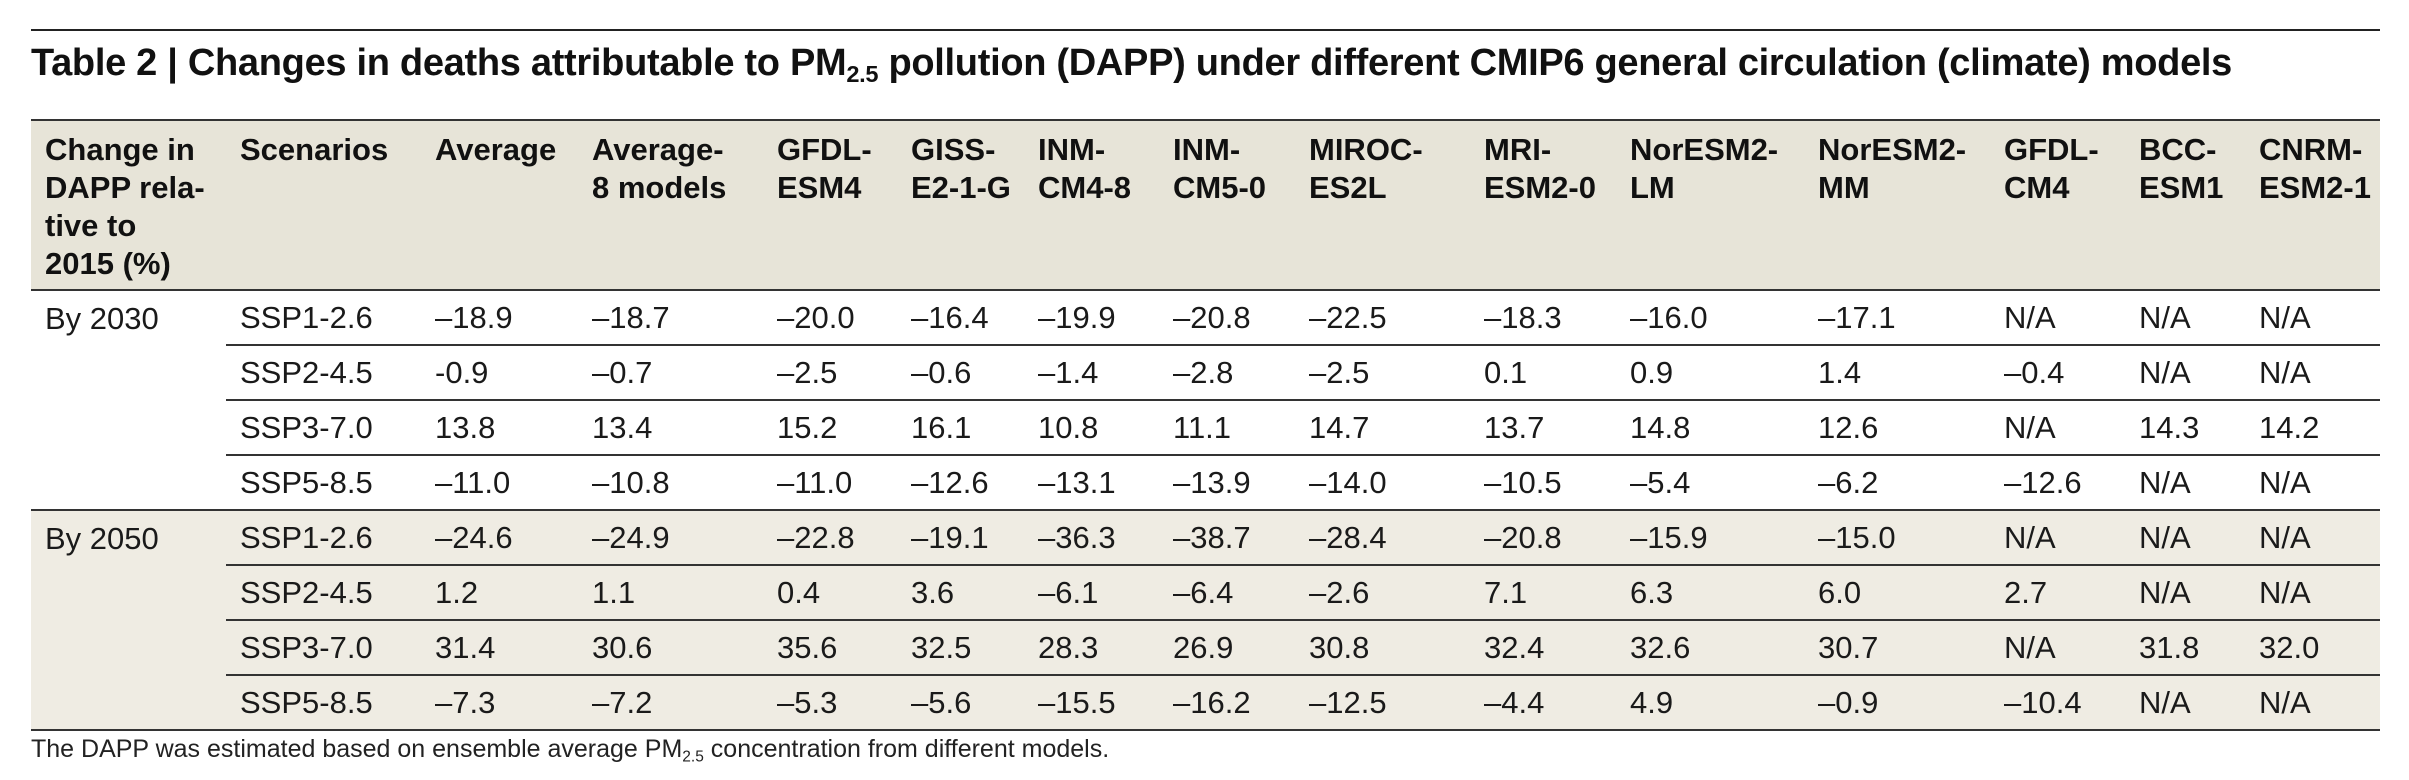 This screenshot has height=780, width=2409. I want to click on column-header-line: MRI-, so click(1518, 149).